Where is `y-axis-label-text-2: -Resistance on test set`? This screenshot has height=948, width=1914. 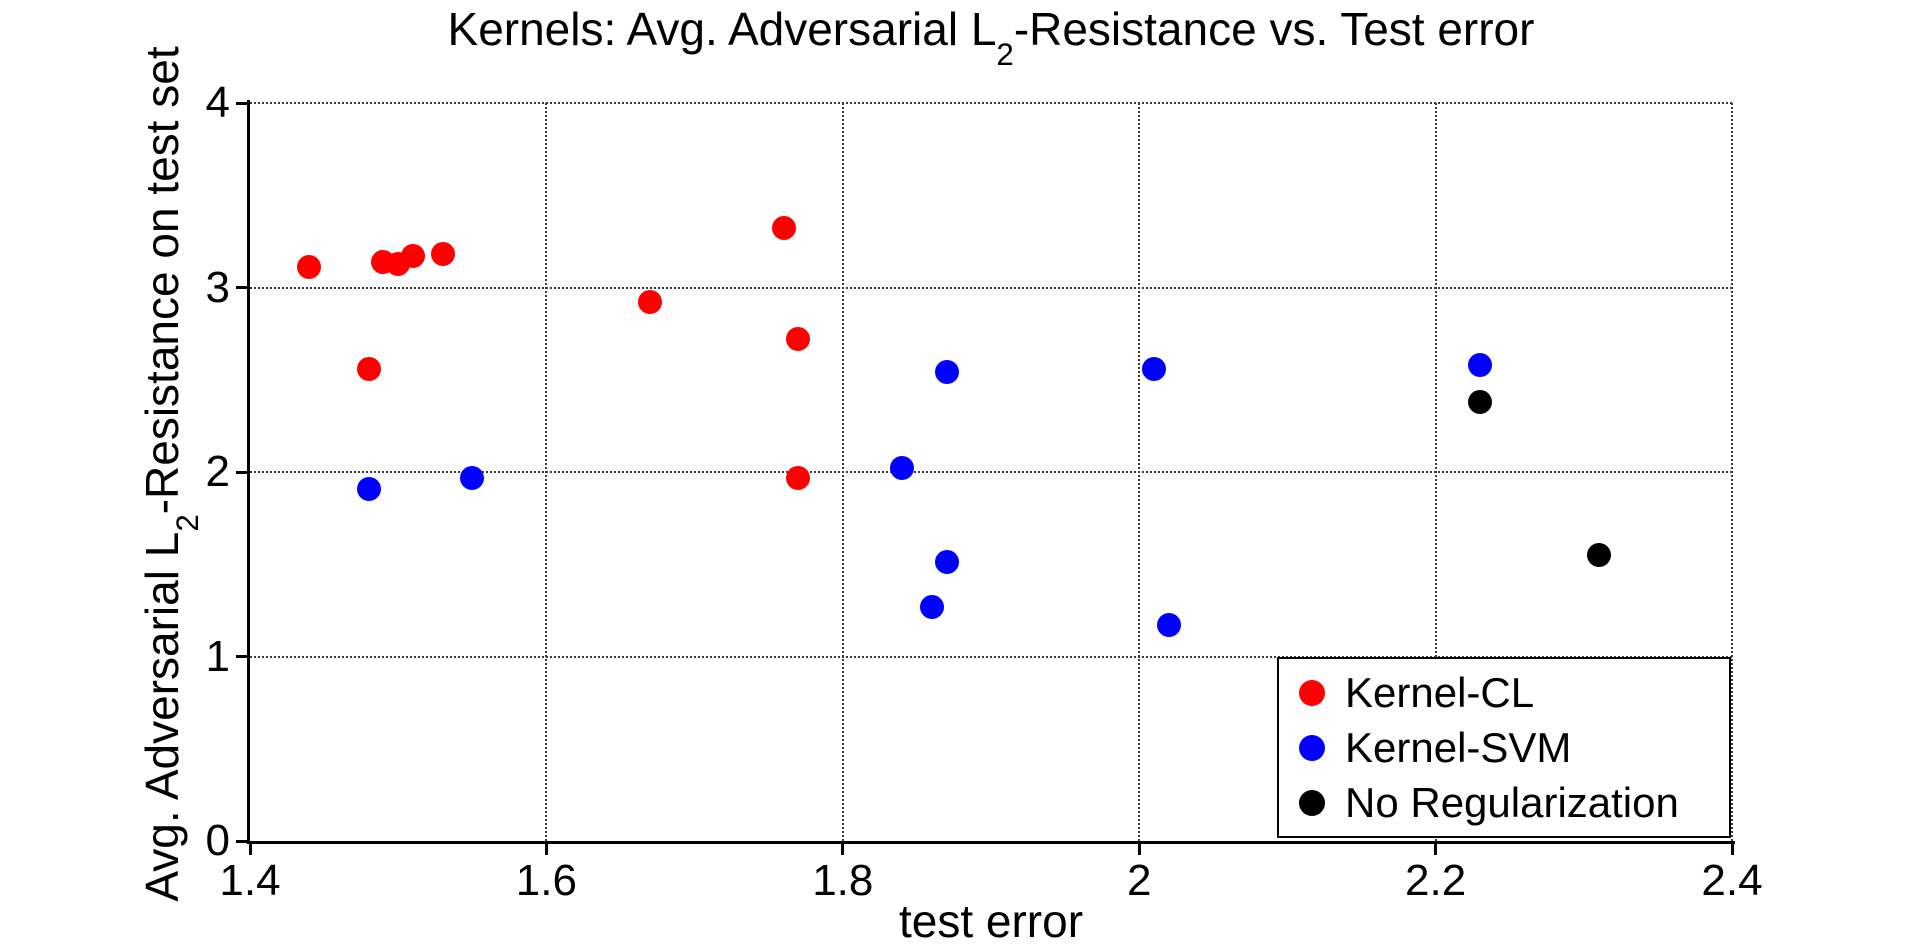
y-axis-label-text-2: -Resistance on test set is located at coordinates (162, 280).